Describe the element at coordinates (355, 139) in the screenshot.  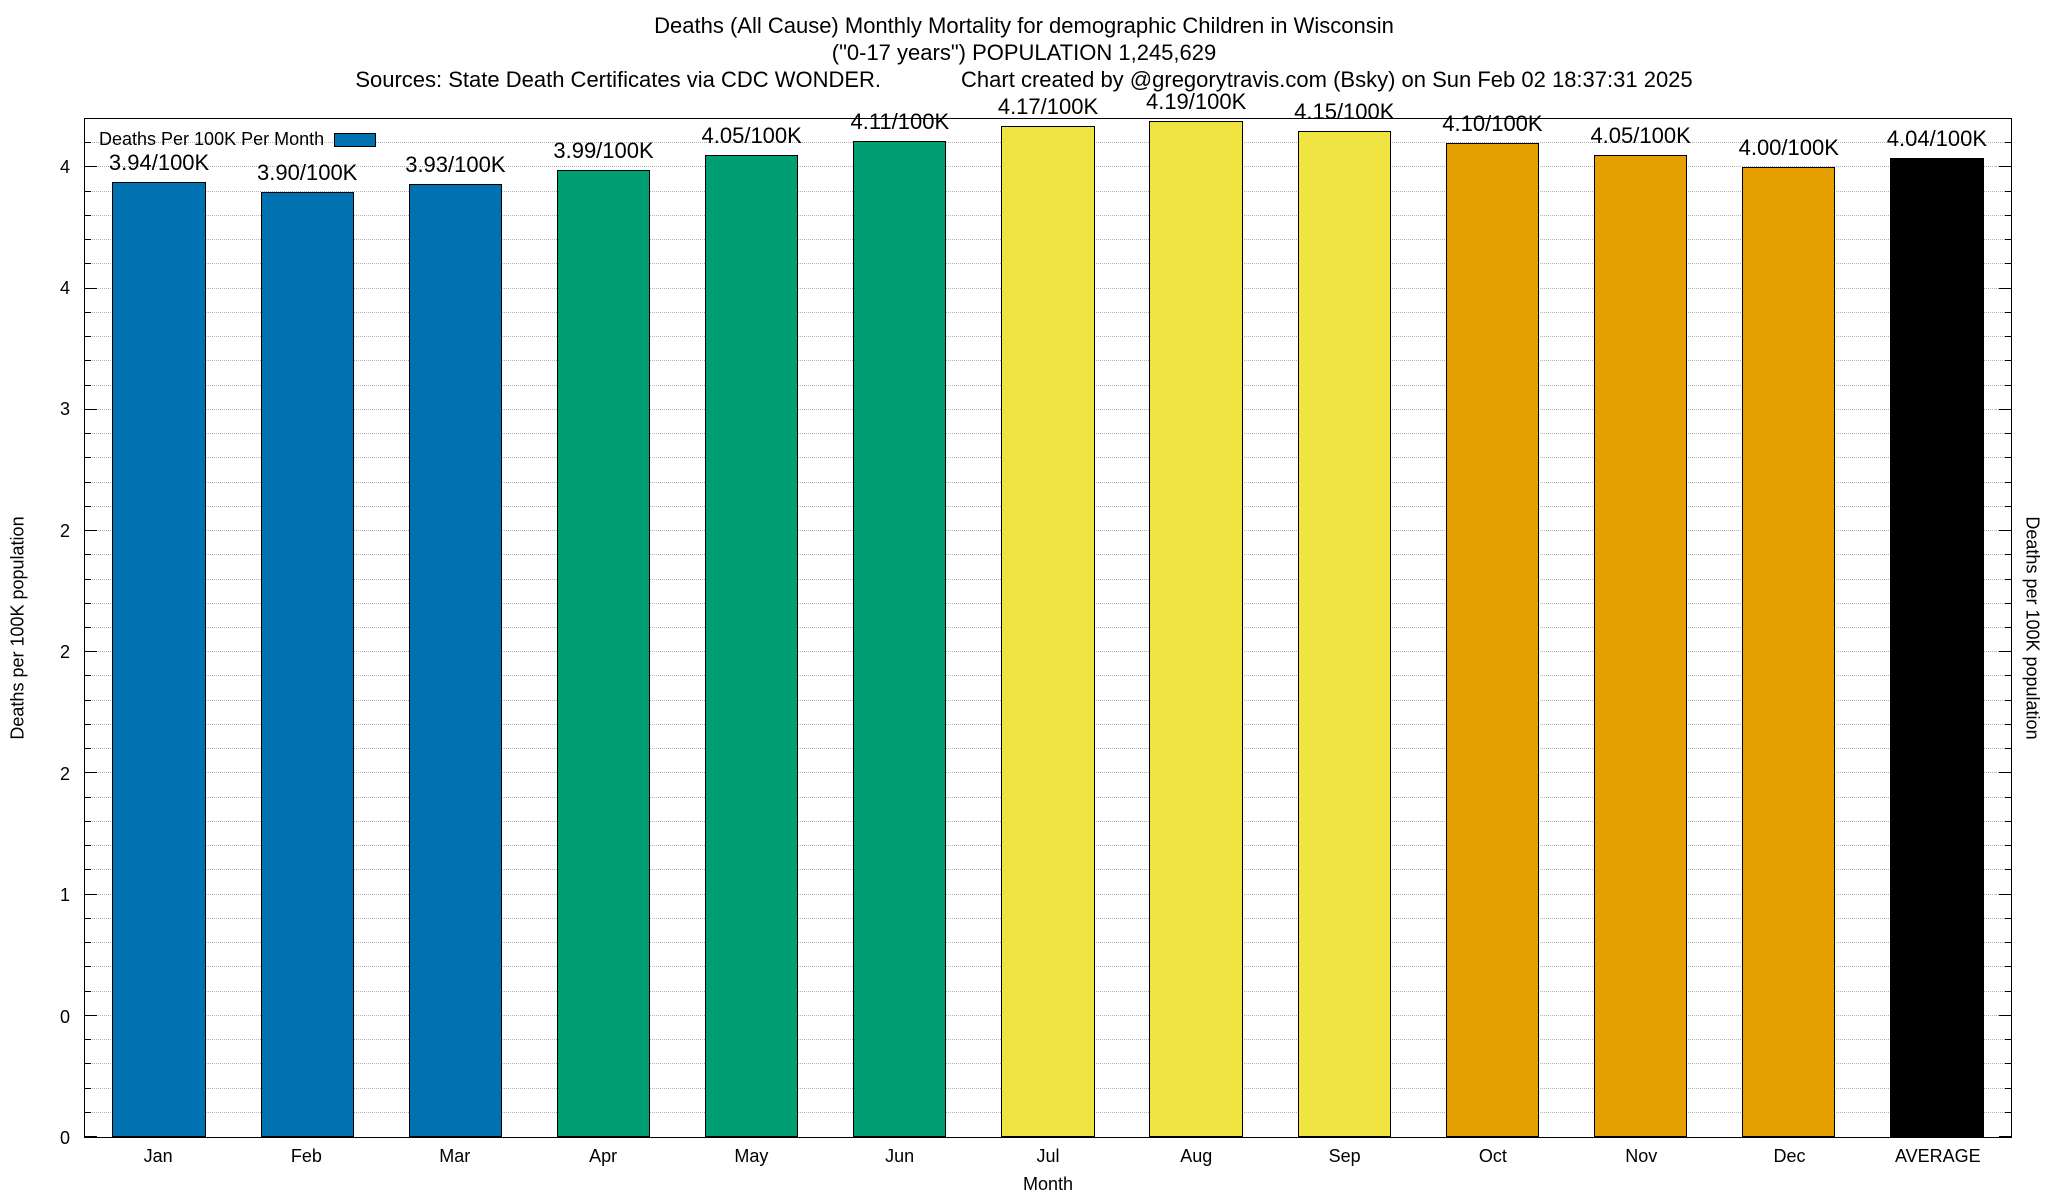
I see `legend-swatch` at that location.